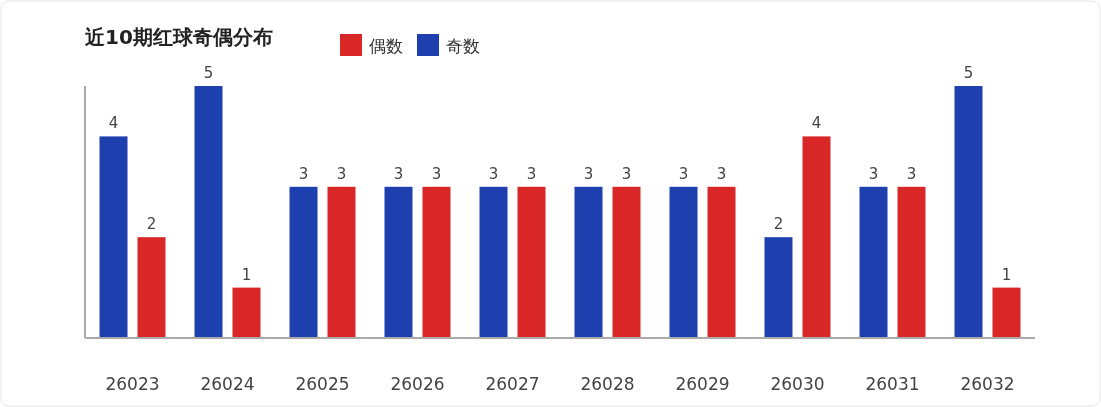 The height and width of the screenshot is (407, 1101). Describe the element at coordinates (797, 384) in the screenshot. I see `x-tick-label: 26030` at that location.